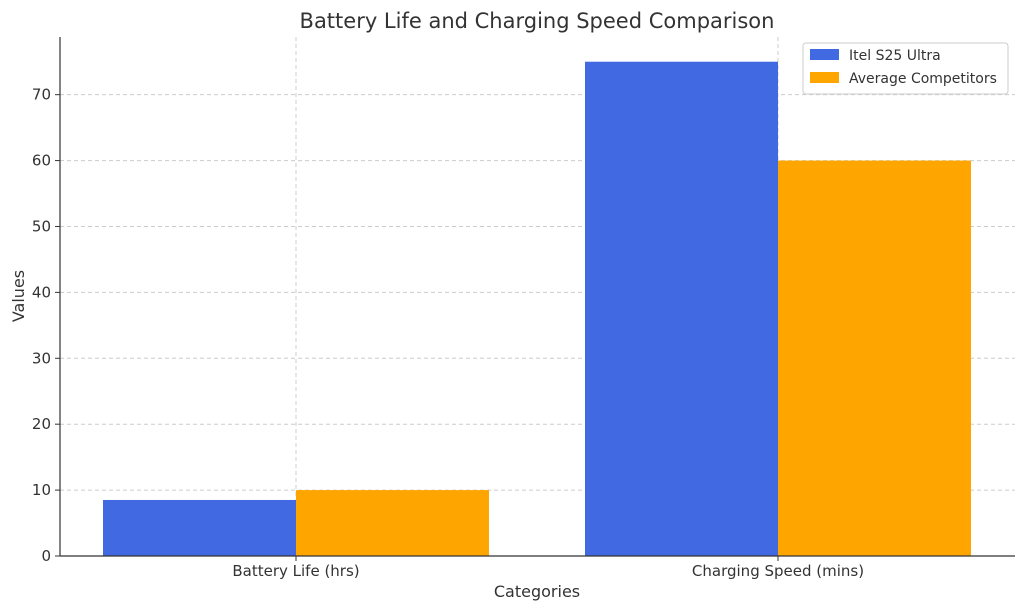  What do you see at coordinates (824, 77) in the screenshot?
I see `legend-swatch-competitors` at bounding box center [824, 77].